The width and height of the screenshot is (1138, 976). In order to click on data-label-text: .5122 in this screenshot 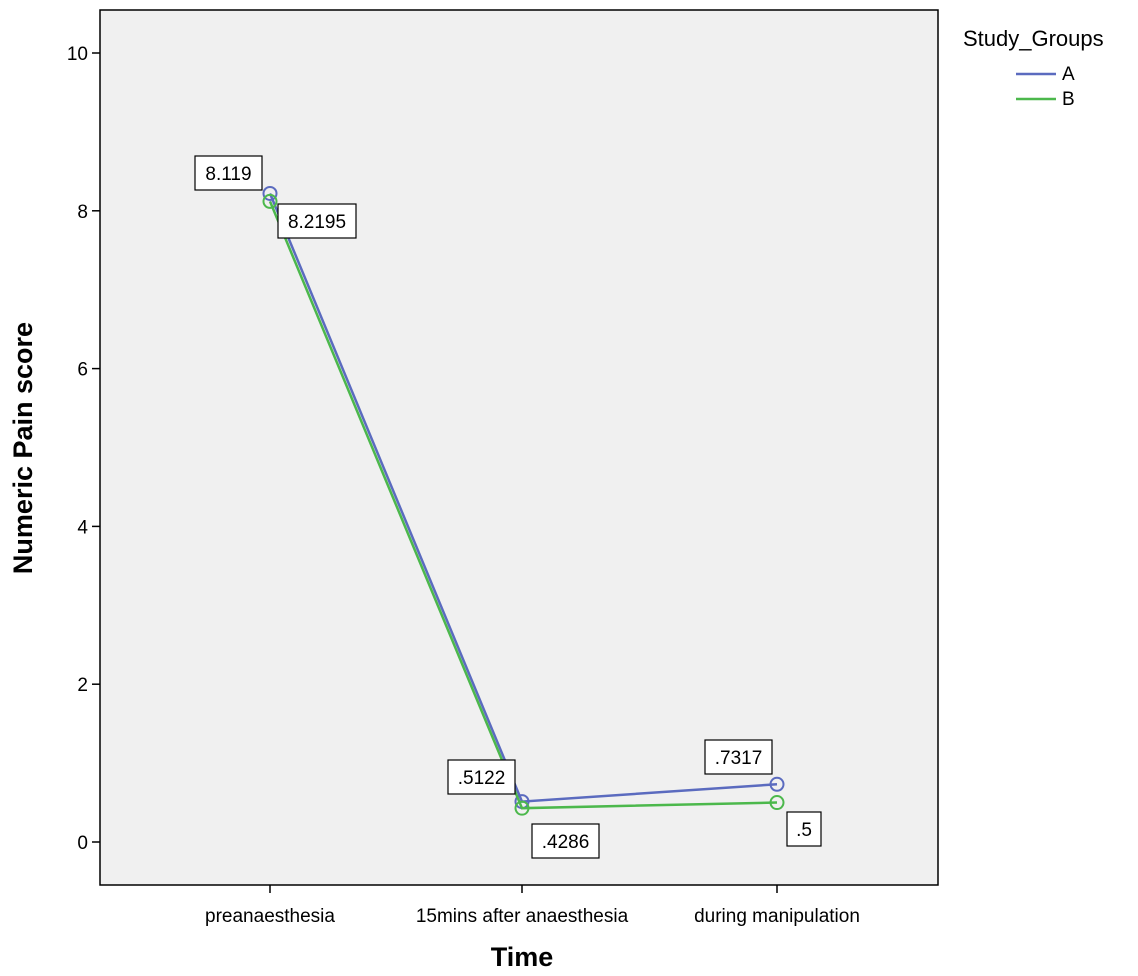, I will do `click(482, 778)`.